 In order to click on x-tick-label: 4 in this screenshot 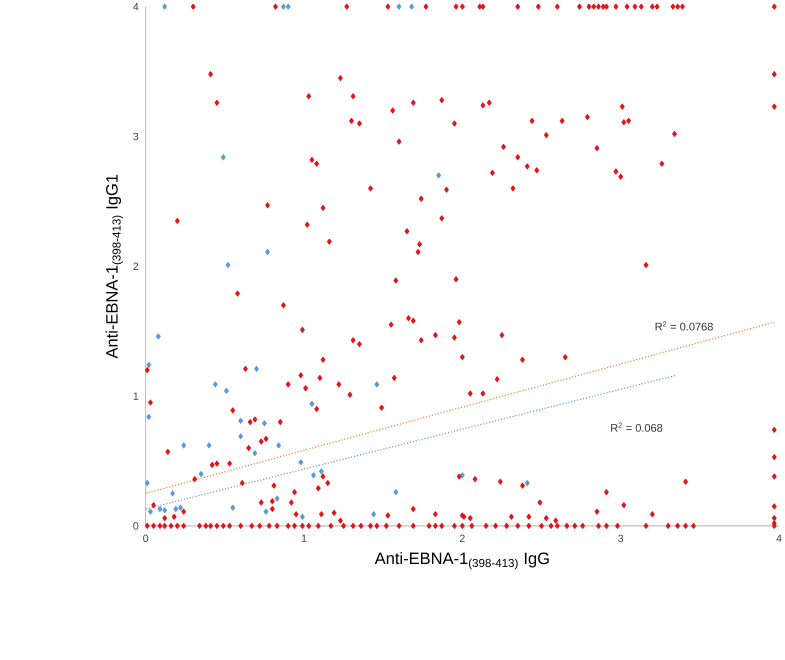, I will do `click(779, 538)`.